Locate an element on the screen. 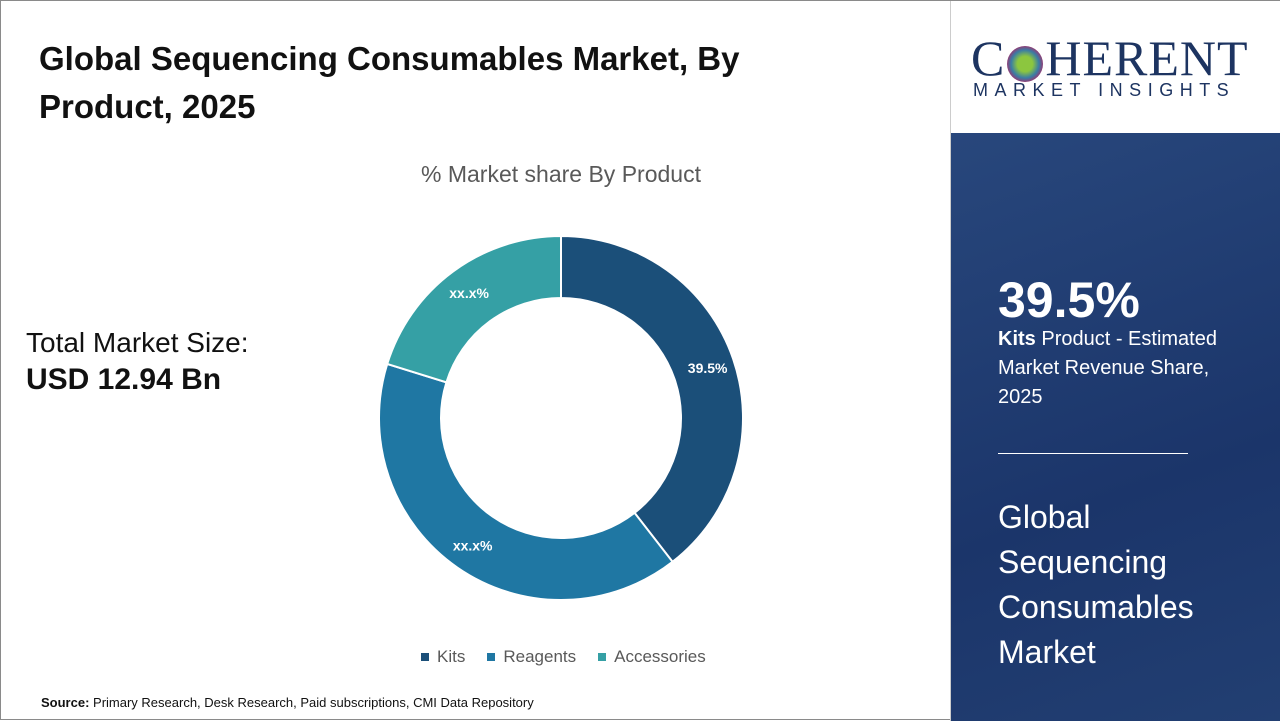 Image resolution: width=1280 pixels, height=721 pixels. donut-chart: 39.5% xx.x% xx.x% is located at coordinates (561, 417).